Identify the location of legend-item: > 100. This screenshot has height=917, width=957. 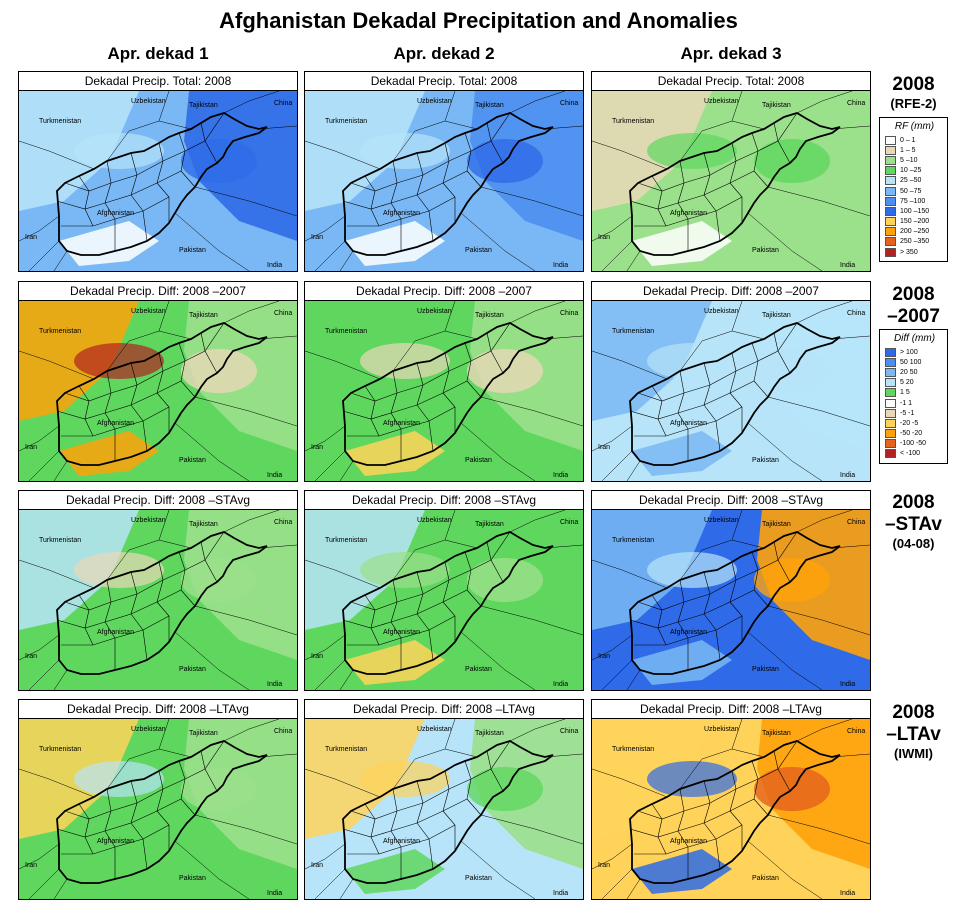
(914, 352).